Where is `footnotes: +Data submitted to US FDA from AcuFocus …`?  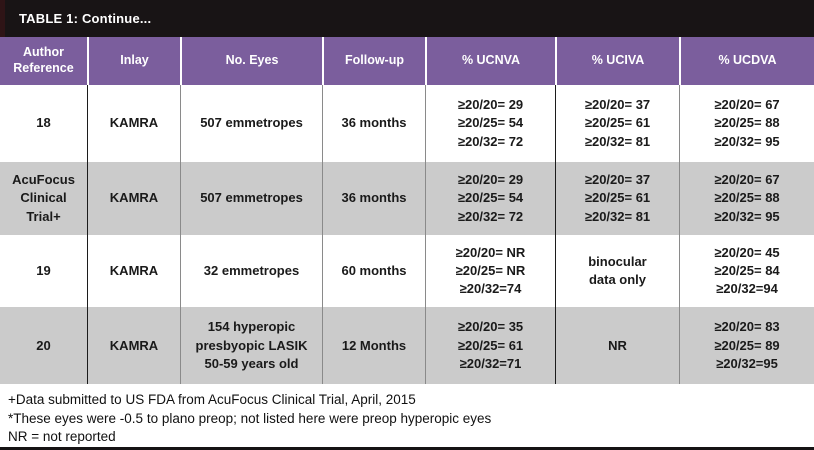 footnotes: +Data submitted to US FDA from AcuFocus … is located at coordinates (407, 415).